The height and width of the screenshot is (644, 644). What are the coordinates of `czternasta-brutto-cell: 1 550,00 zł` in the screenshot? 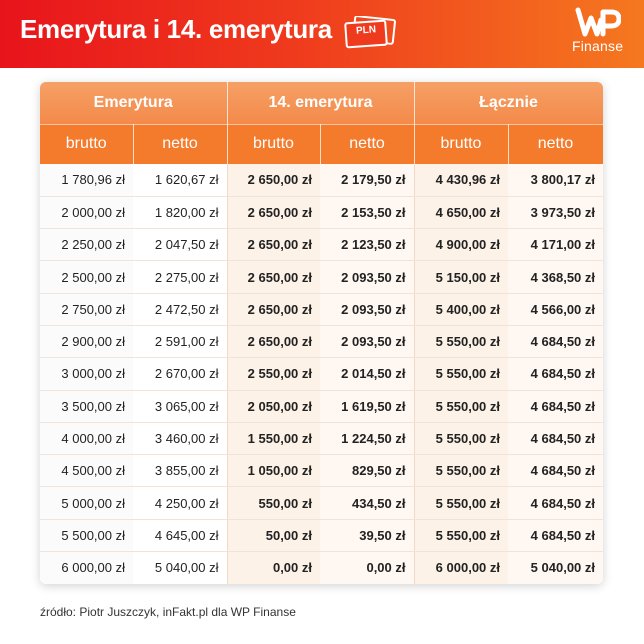 It's located at (273, 439).